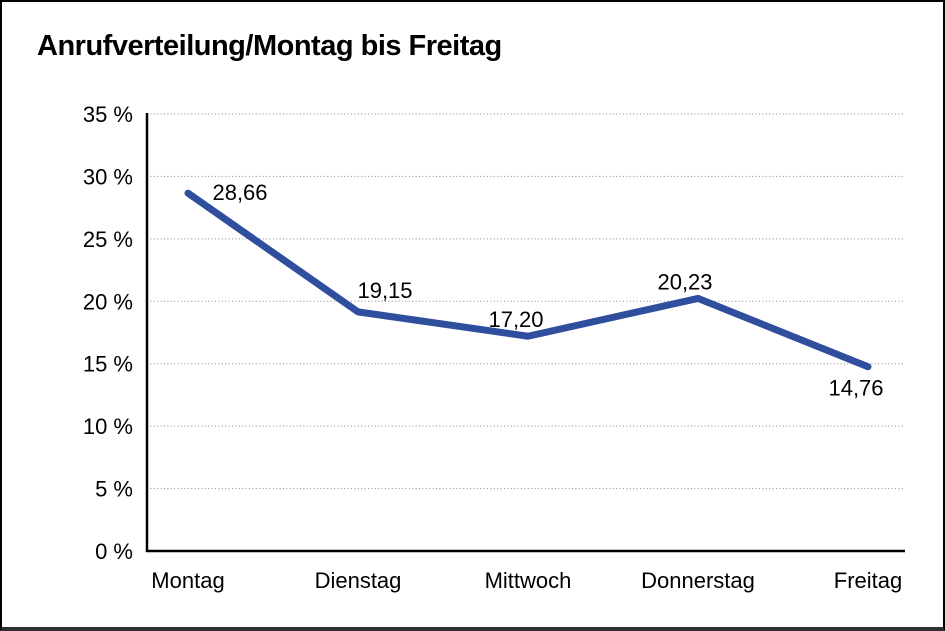 The height and width of the screenshot is (631, 945). I want to click on chart-title: Anrufverteilung/Montag bis Freitag, so click(269, 46).